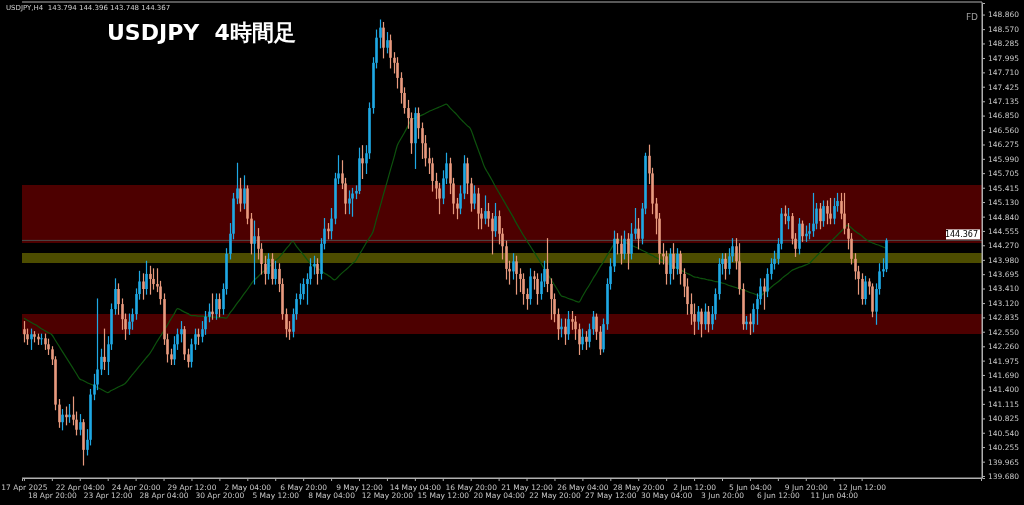  I want to click on ref-line-label: 144.367, so click(961, 235).